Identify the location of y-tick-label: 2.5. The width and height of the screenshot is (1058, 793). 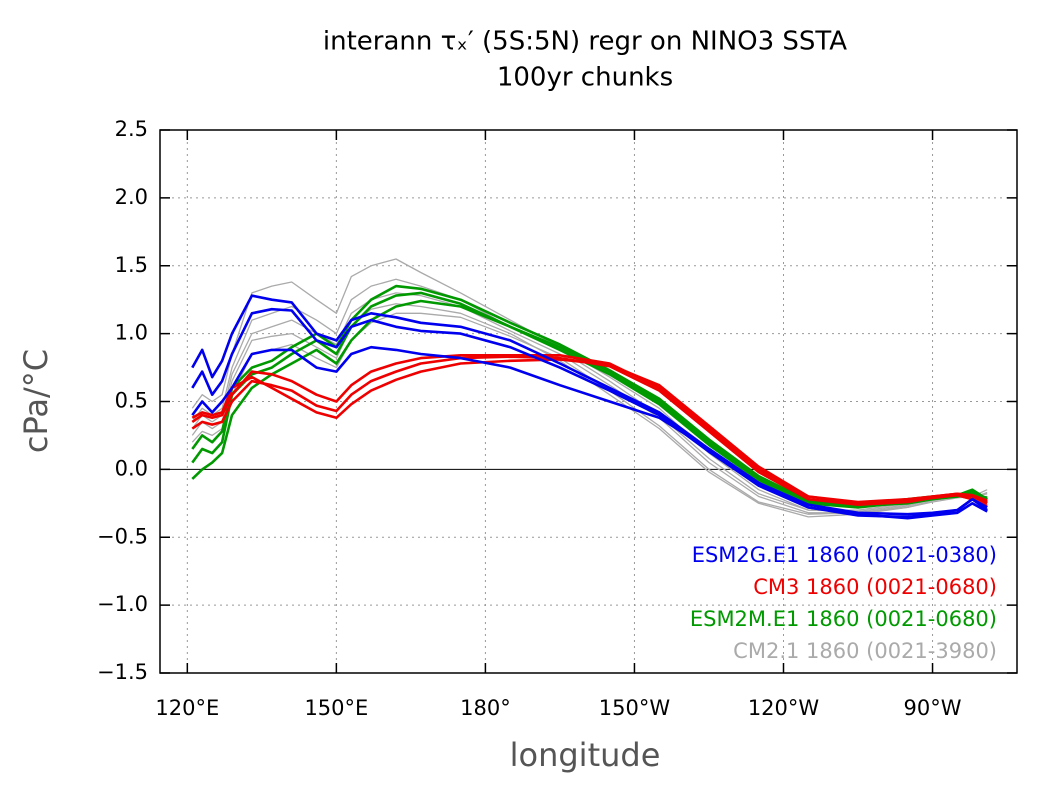
(131, 129).